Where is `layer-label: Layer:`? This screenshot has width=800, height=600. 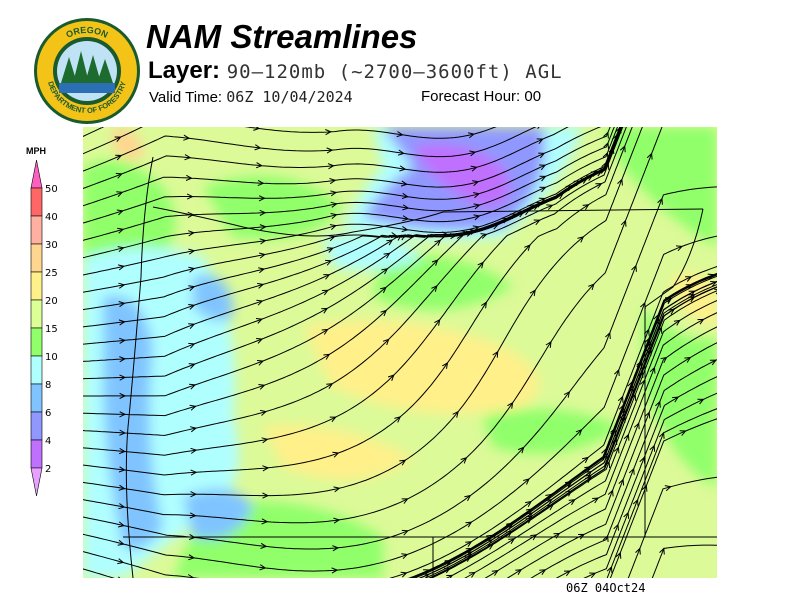
layer-label: Layer: is located at coordinates (184, 70).